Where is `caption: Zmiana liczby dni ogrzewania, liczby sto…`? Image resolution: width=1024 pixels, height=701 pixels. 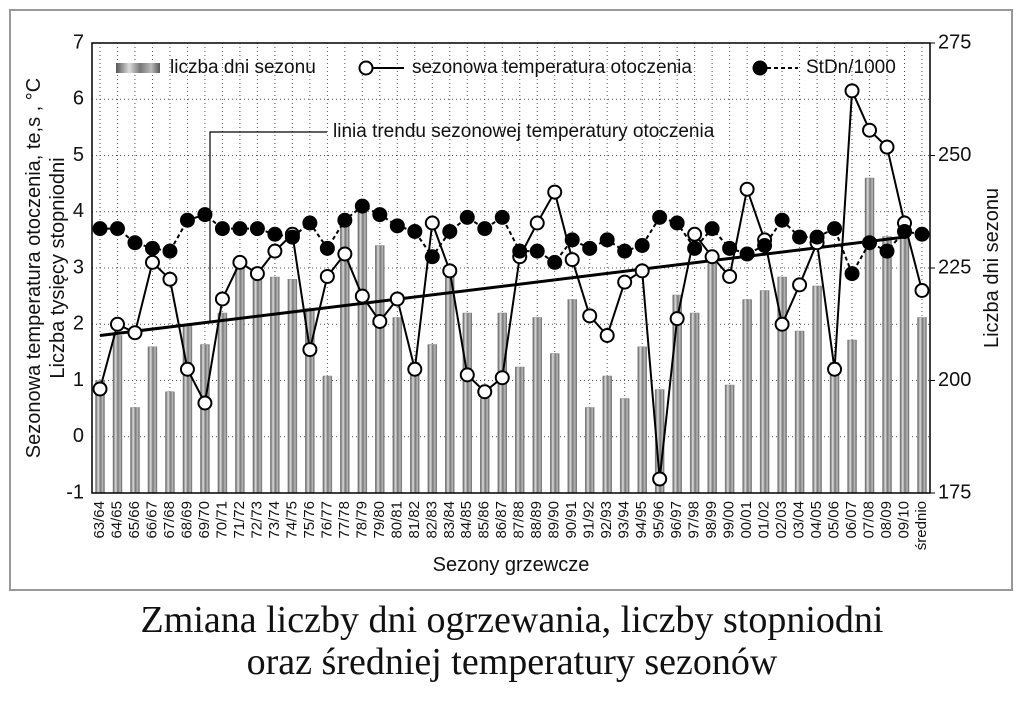
caption: Zmiana liczby dni ogrzewania, liczby sto… is located at coordinates (512, 620).